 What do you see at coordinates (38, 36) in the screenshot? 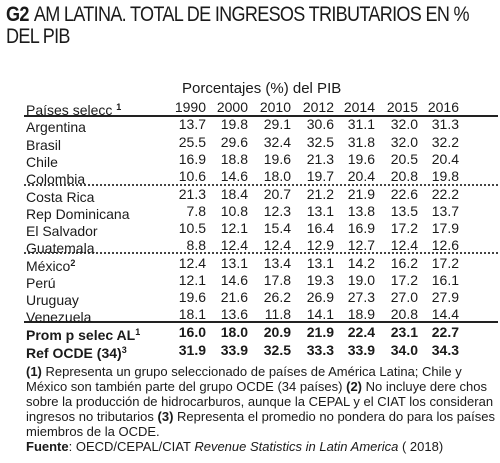
I see `title-line-2: DEL PIB` at bounding box center [38, 36].